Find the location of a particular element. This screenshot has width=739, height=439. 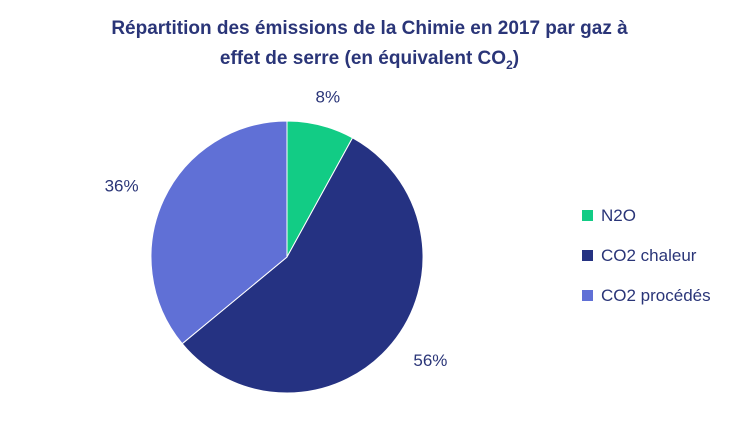

chart-title-line-2: effet de serre (en équivalent CO2) is located at coordinates (369, 62).